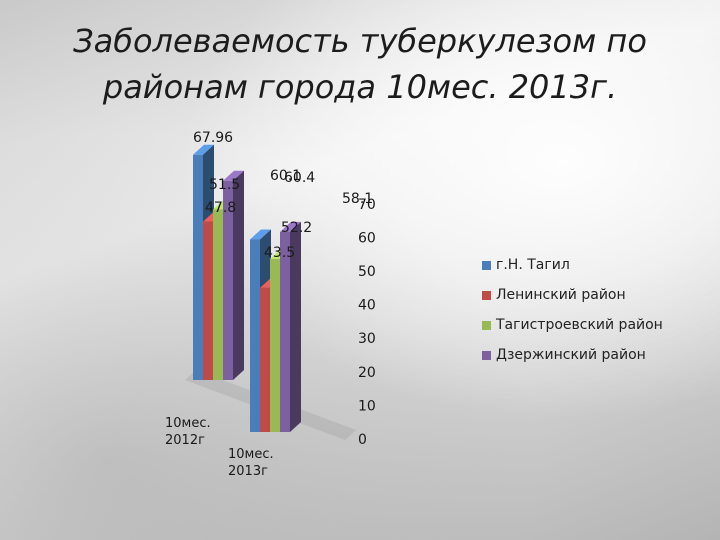 This screenshot has height=540, width=720. Describe the element at coordinates (220, 208) in the screenshot. I see `data-label-3: 47.8` at that location.